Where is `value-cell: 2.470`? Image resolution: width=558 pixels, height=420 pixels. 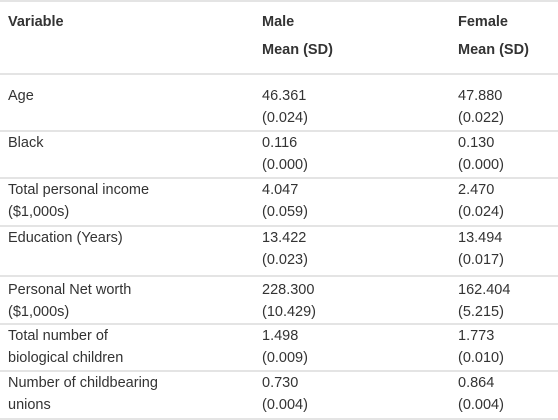
value-cell: 2.470 is located at coordinates (476, 190).